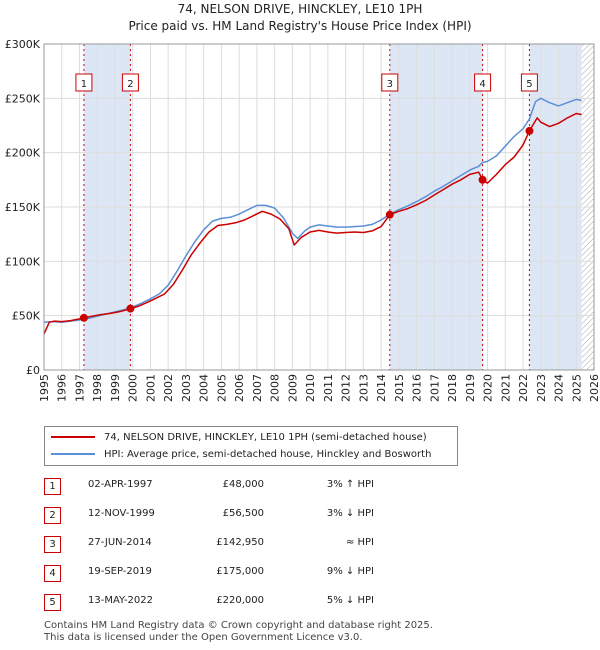 The height and width of the screenshot is (650, 600). Describe the element at coordinates (23, 207) in the screenshot. I see `y-tick-label: £150K` at that location.